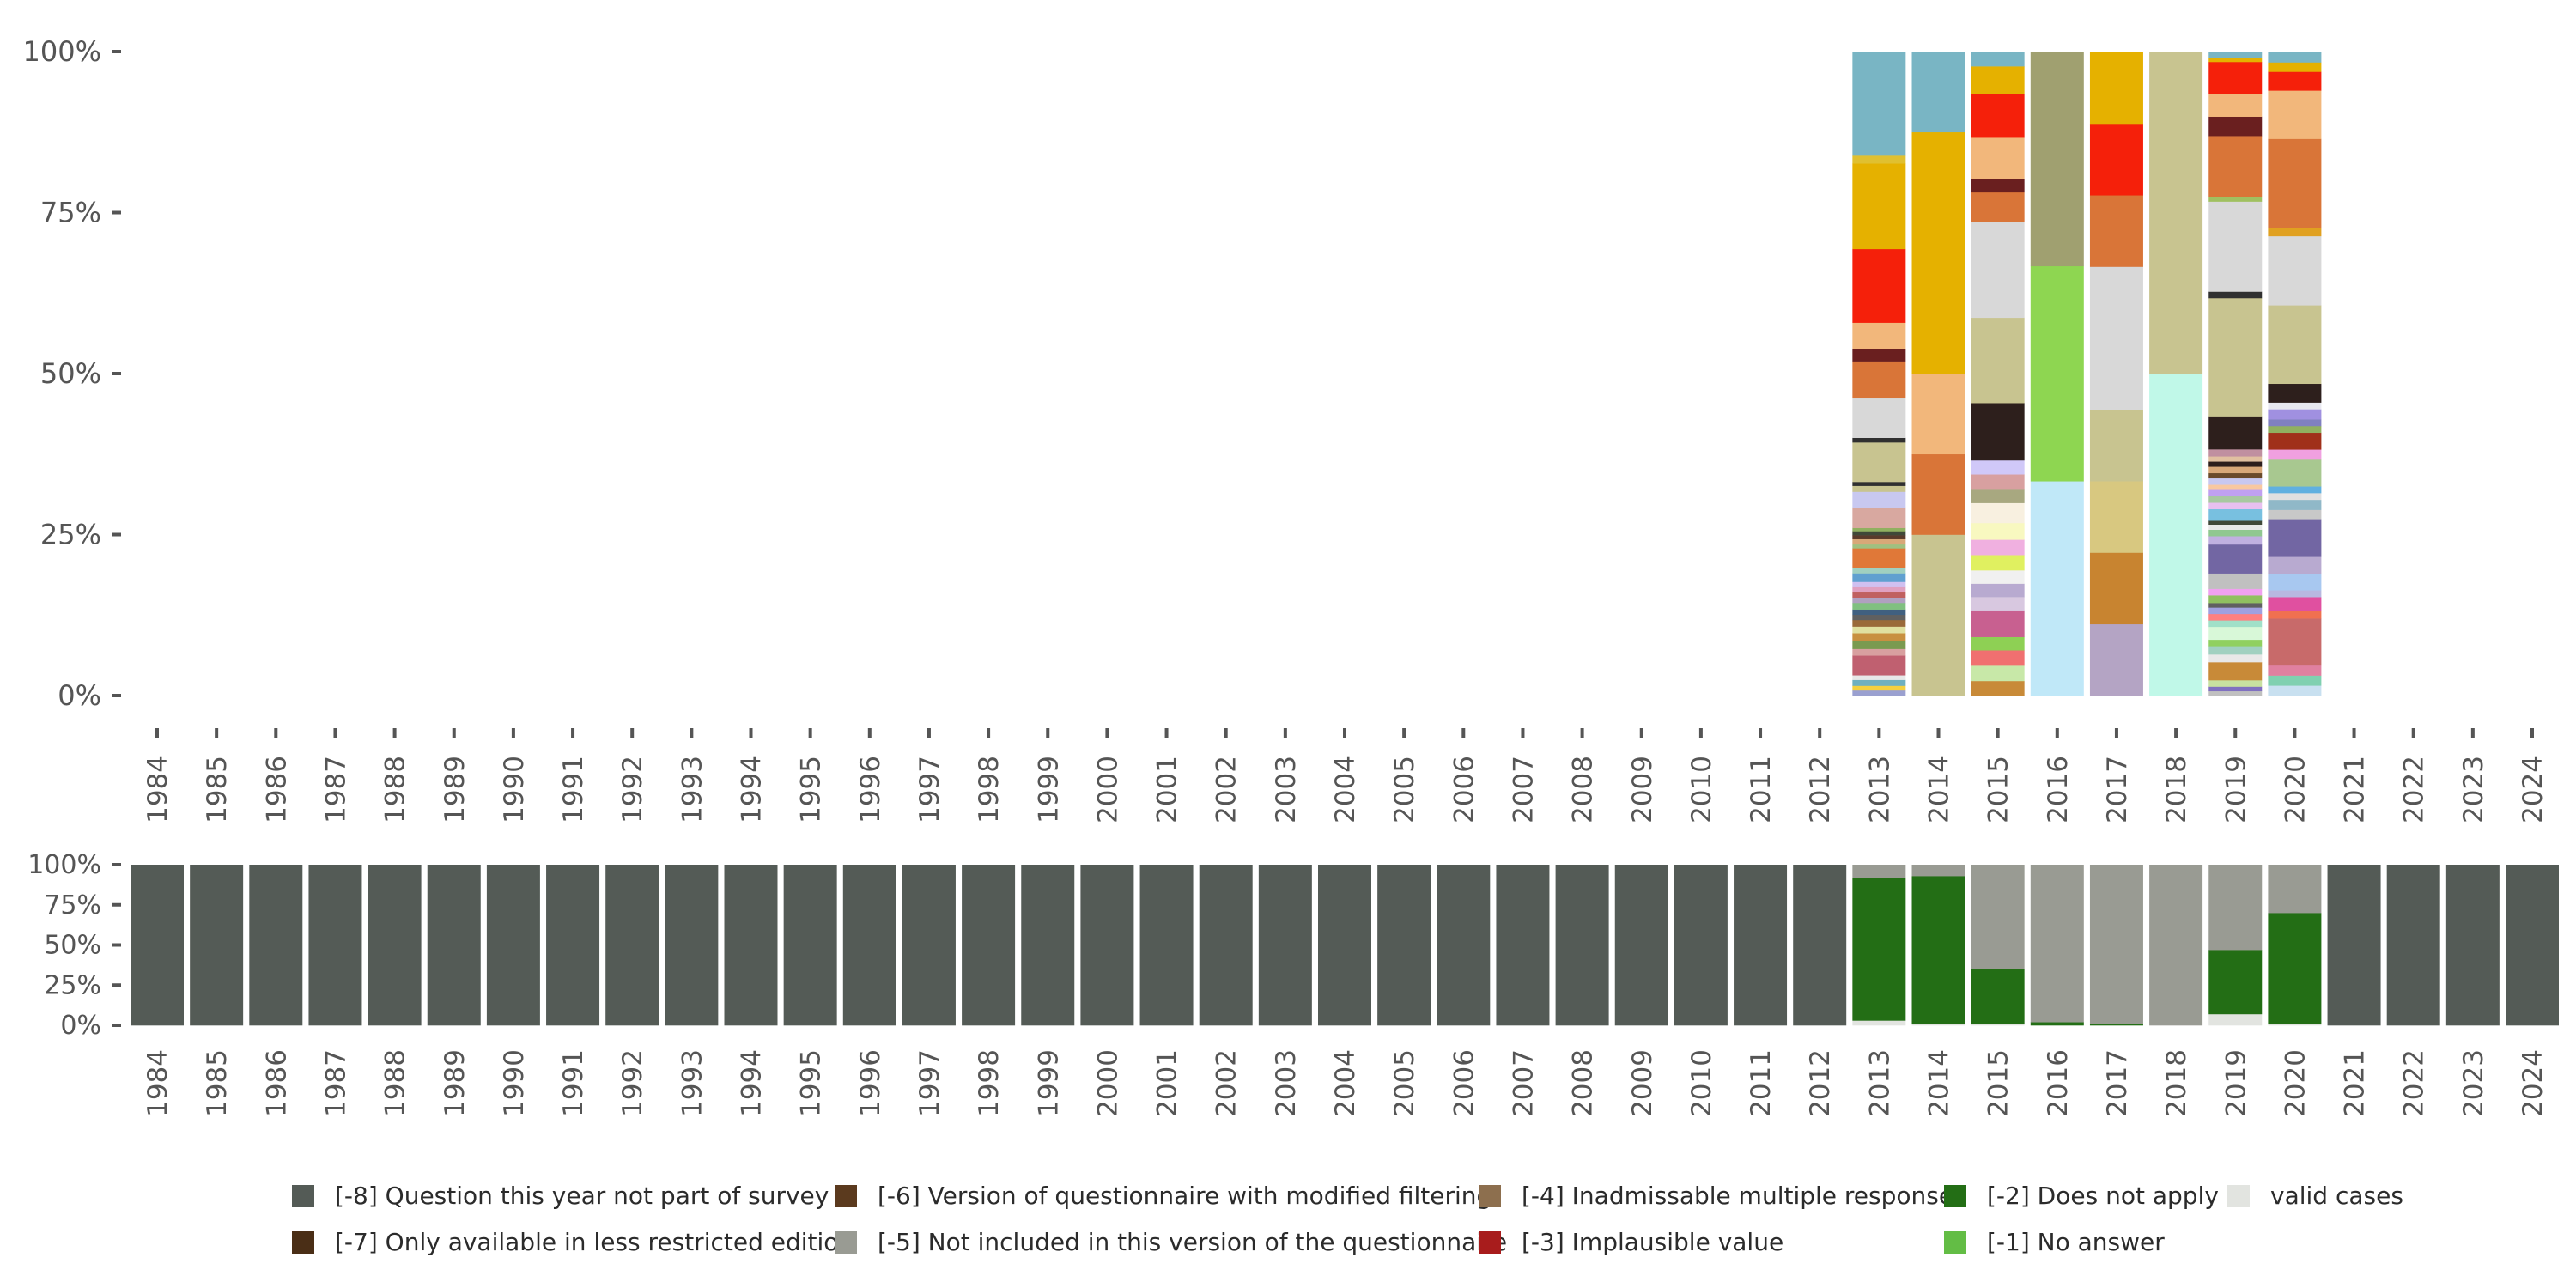 The width and height of the screenshot is (2576, 1288). I want to click on x-tick-label: 2005, so click(1404, 790).